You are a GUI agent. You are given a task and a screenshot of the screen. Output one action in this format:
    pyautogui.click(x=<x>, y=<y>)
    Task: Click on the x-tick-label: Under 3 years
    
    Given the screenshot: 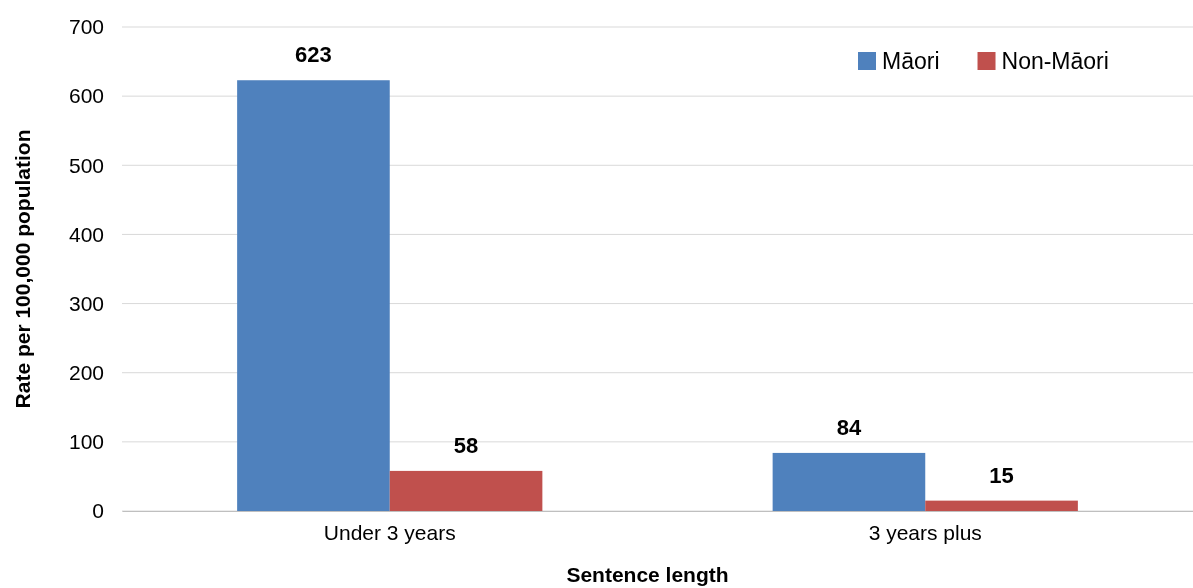 What is the action you would take?
    pyautogui.click(x=389, y=532)
    